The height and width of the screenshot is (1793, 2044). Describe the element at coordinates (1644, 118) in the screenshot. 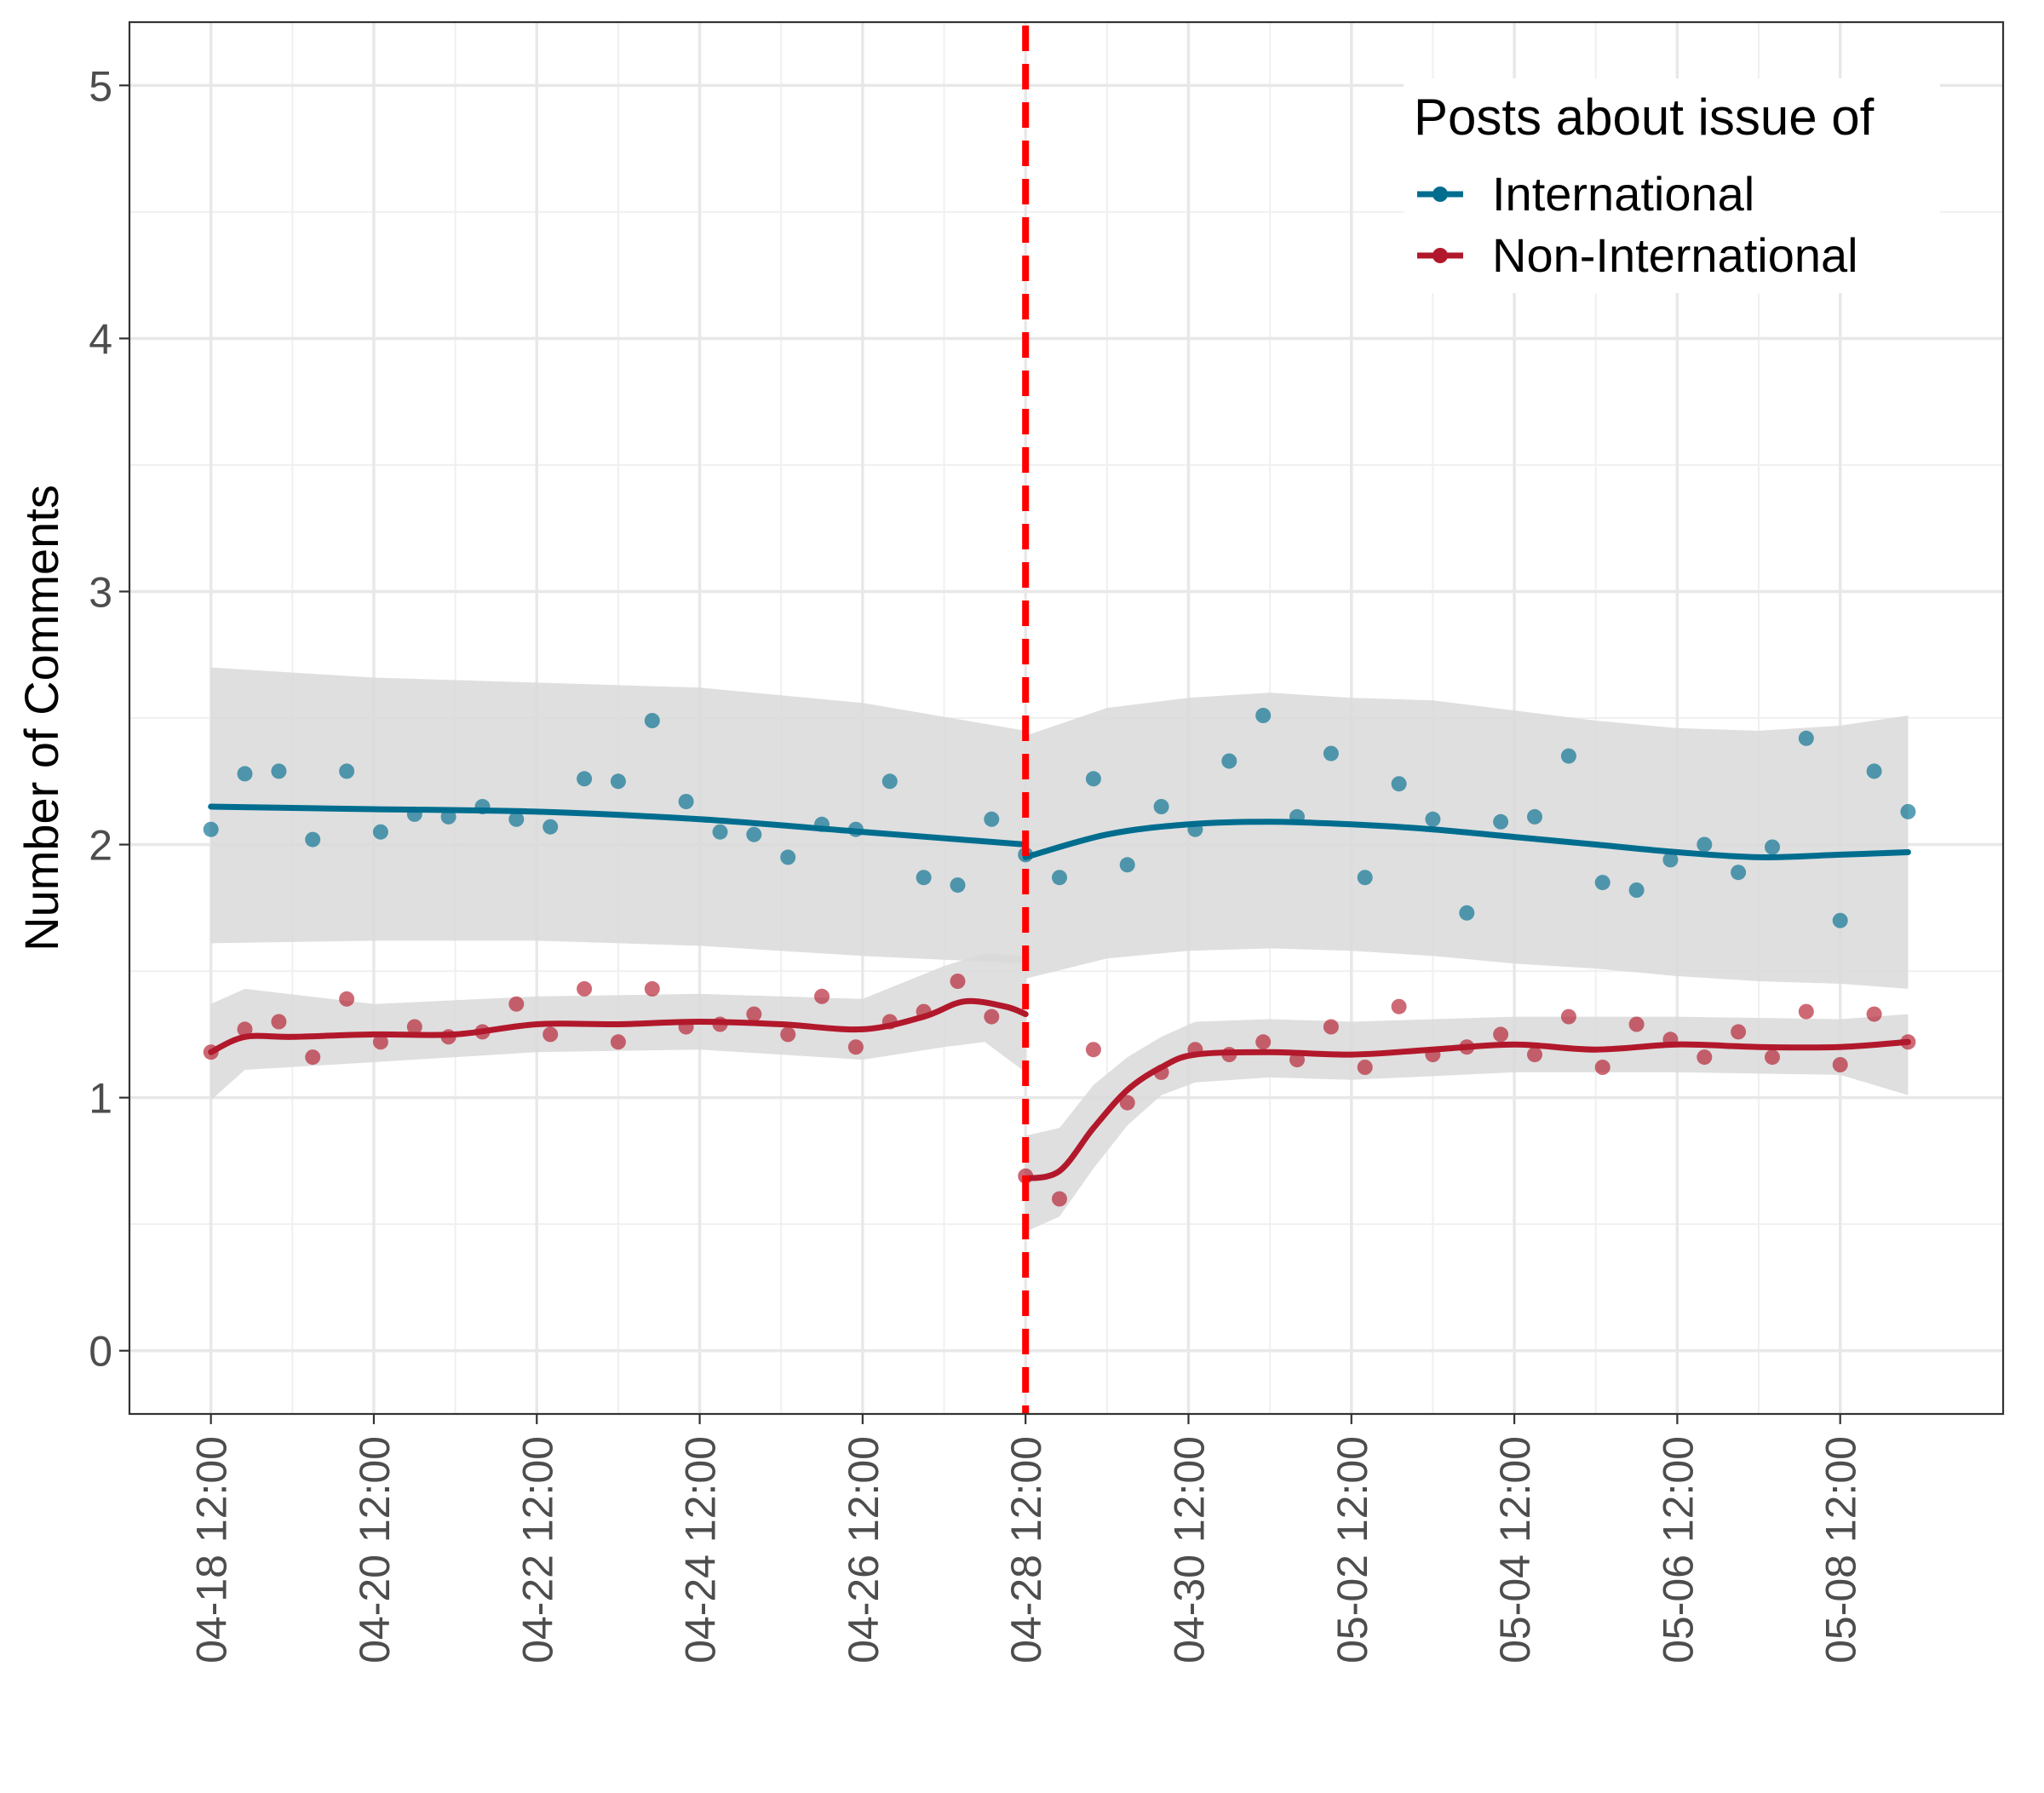

I see `legend-title: Posts about issue of` at that location.